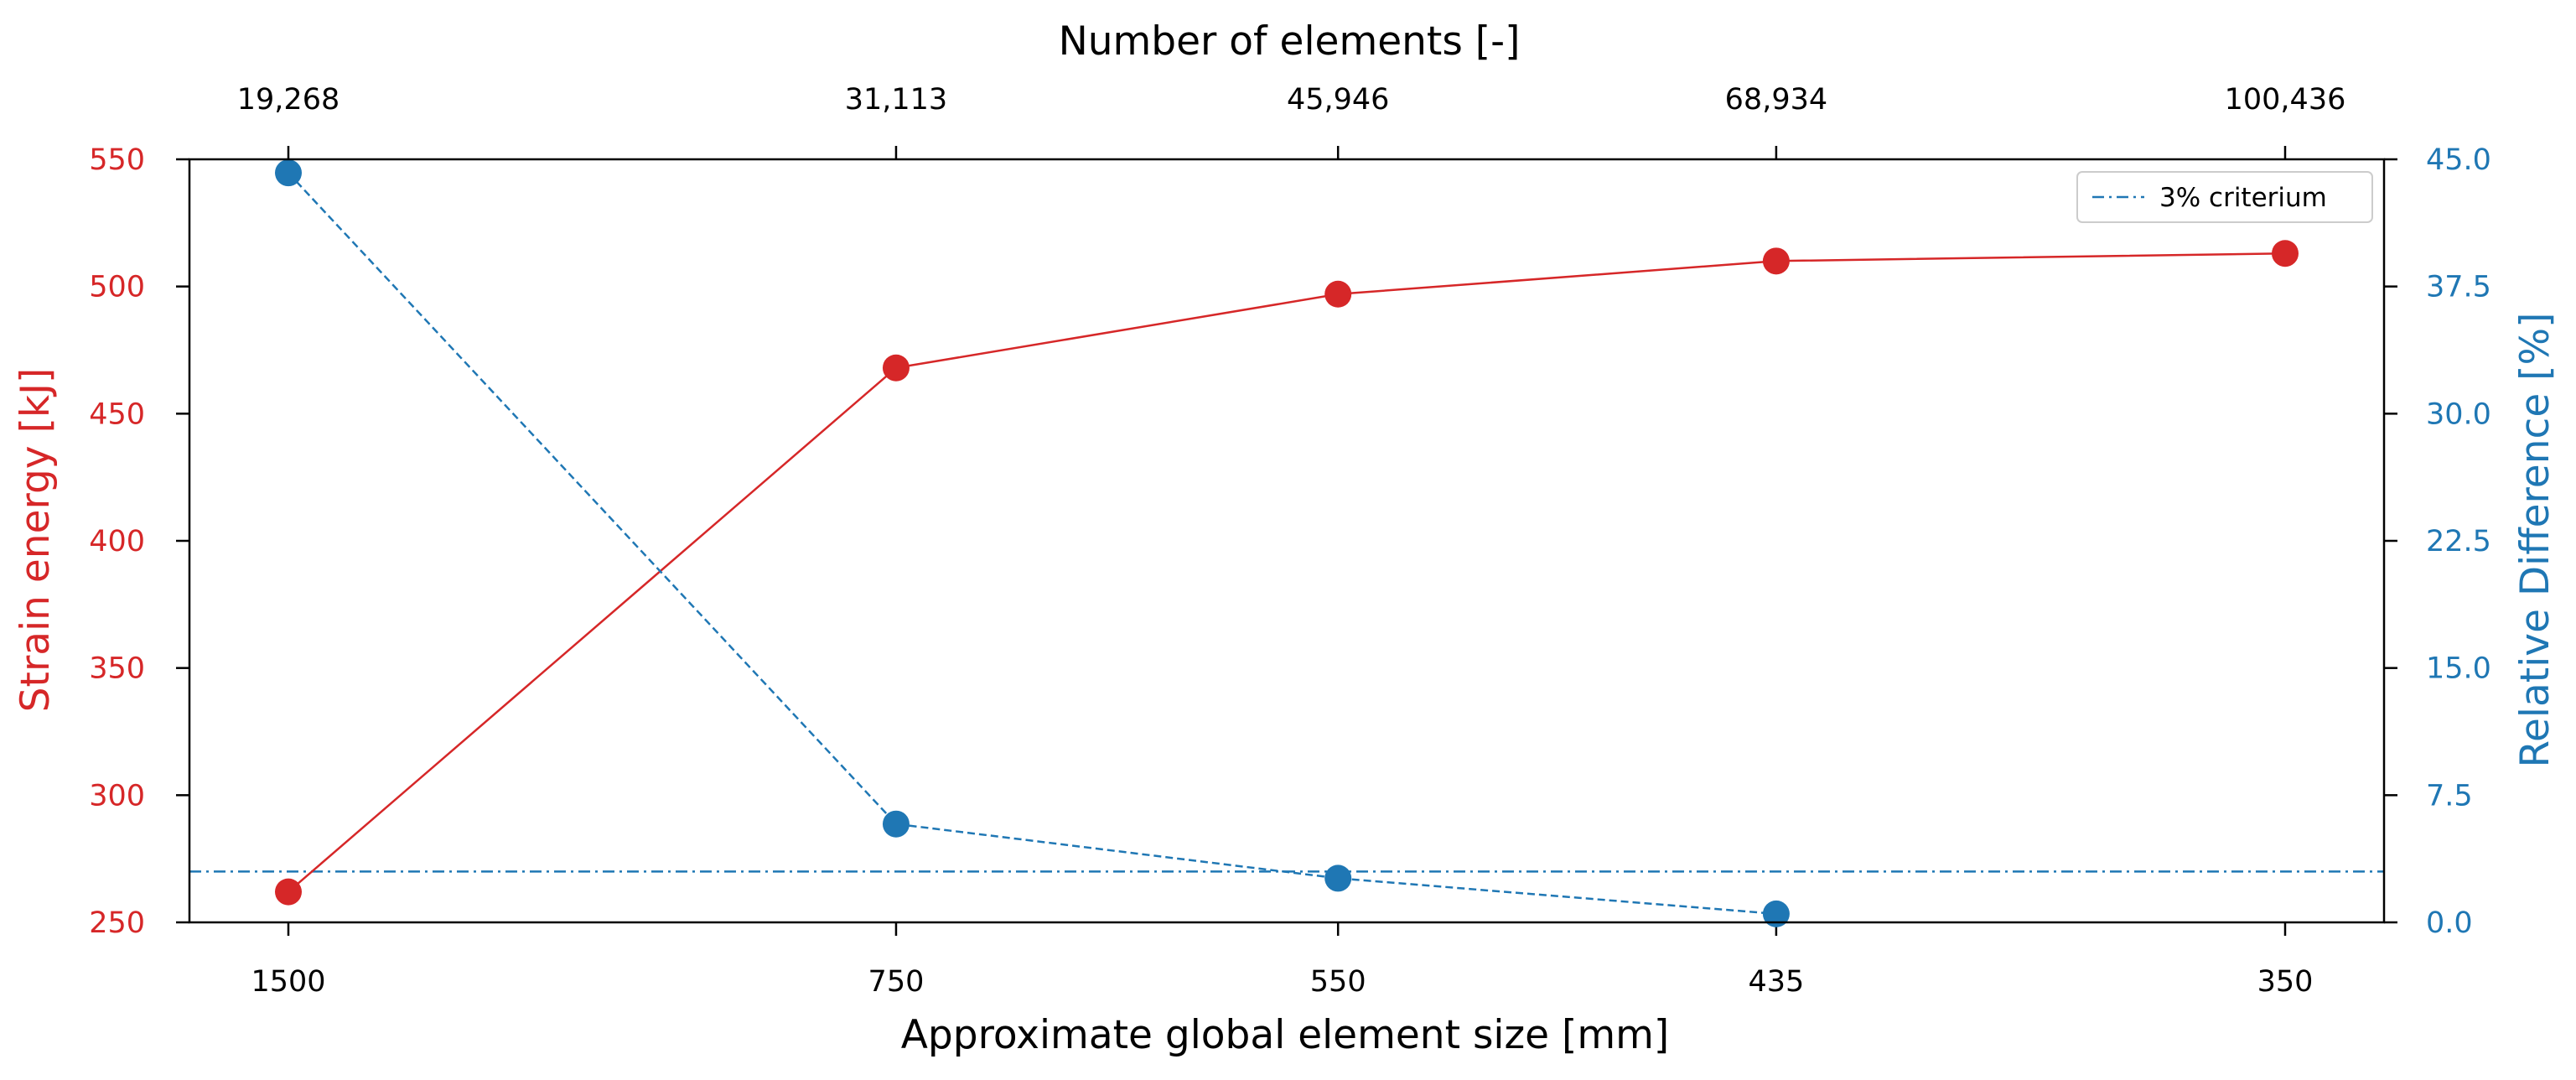 The image size is (2576, 1080). I want to click on y-left-tick-label: 450, so click(117, 414).